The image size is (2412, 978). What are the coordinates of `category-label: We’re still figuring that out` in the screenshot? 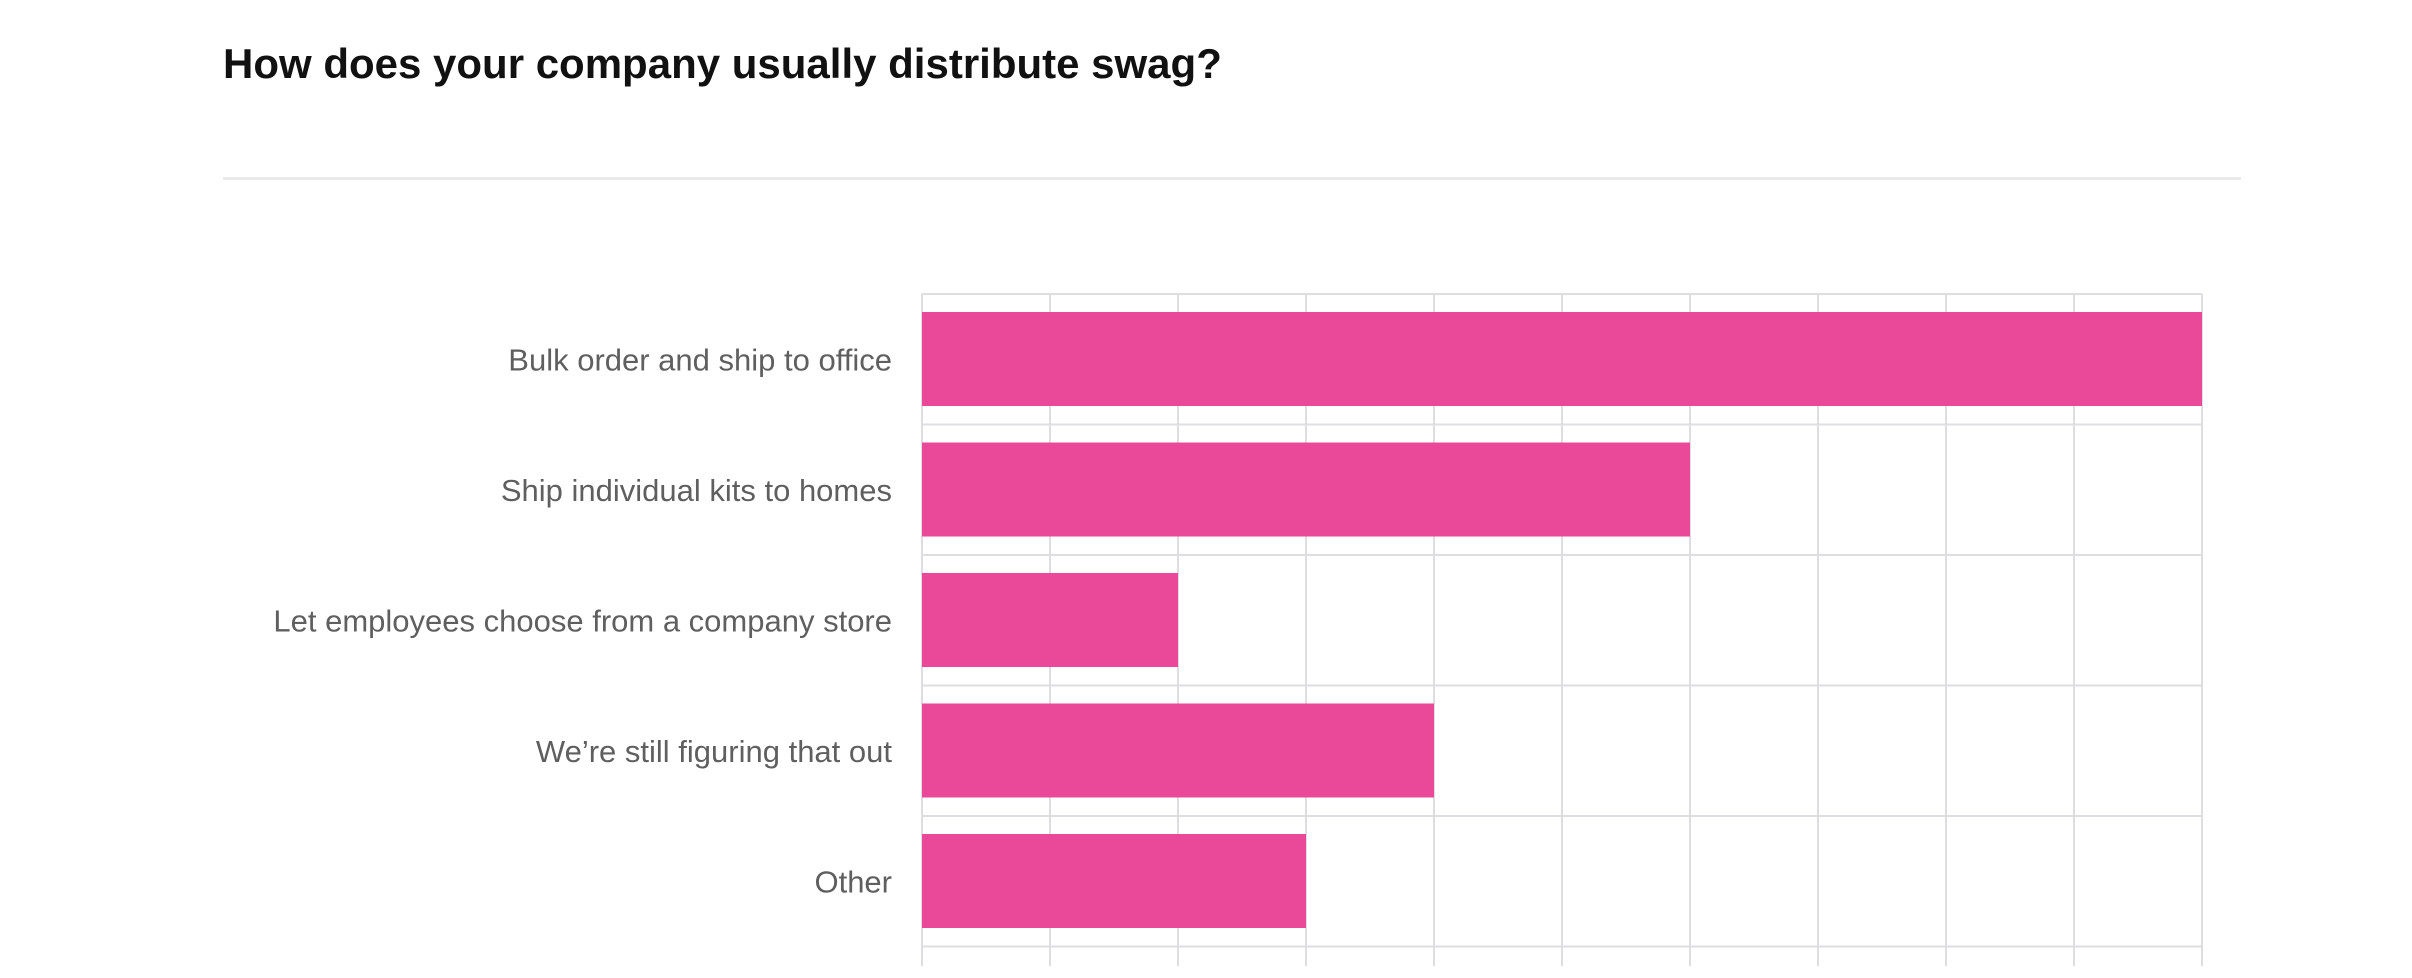 It's located at (714, 751).